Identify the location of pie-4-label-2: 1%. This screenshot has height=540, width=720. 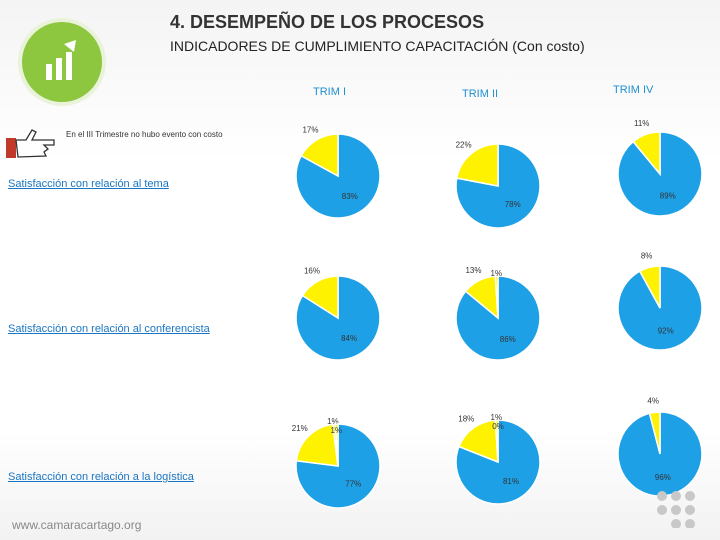
(497, 273).